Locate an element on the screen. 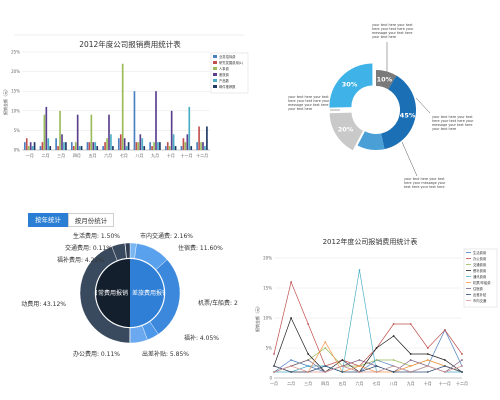  chart-title: 2012年度公司报销费用统计表 is located at coordinates (130, 44).